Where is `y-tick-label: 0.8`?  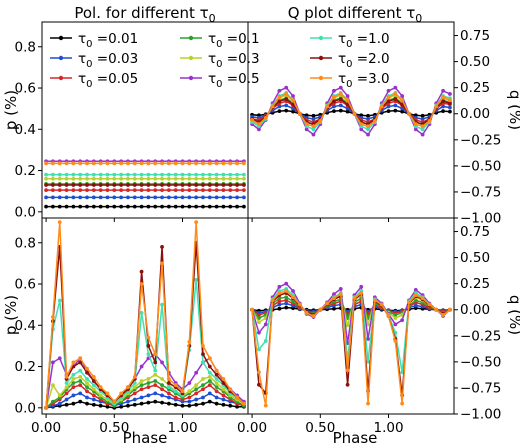 y-tick-label: 0.8 is located at coordinates (25, 47).